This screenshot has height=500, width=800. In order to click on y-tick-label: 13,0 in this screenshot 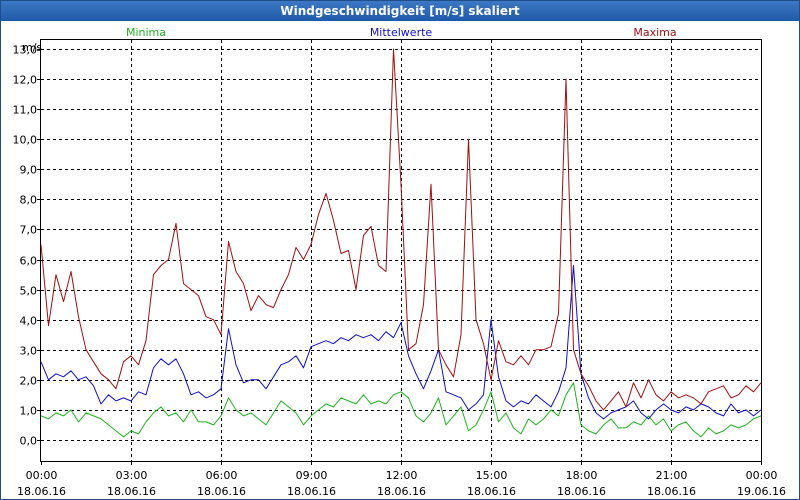, I will do `click(25, 50)`.